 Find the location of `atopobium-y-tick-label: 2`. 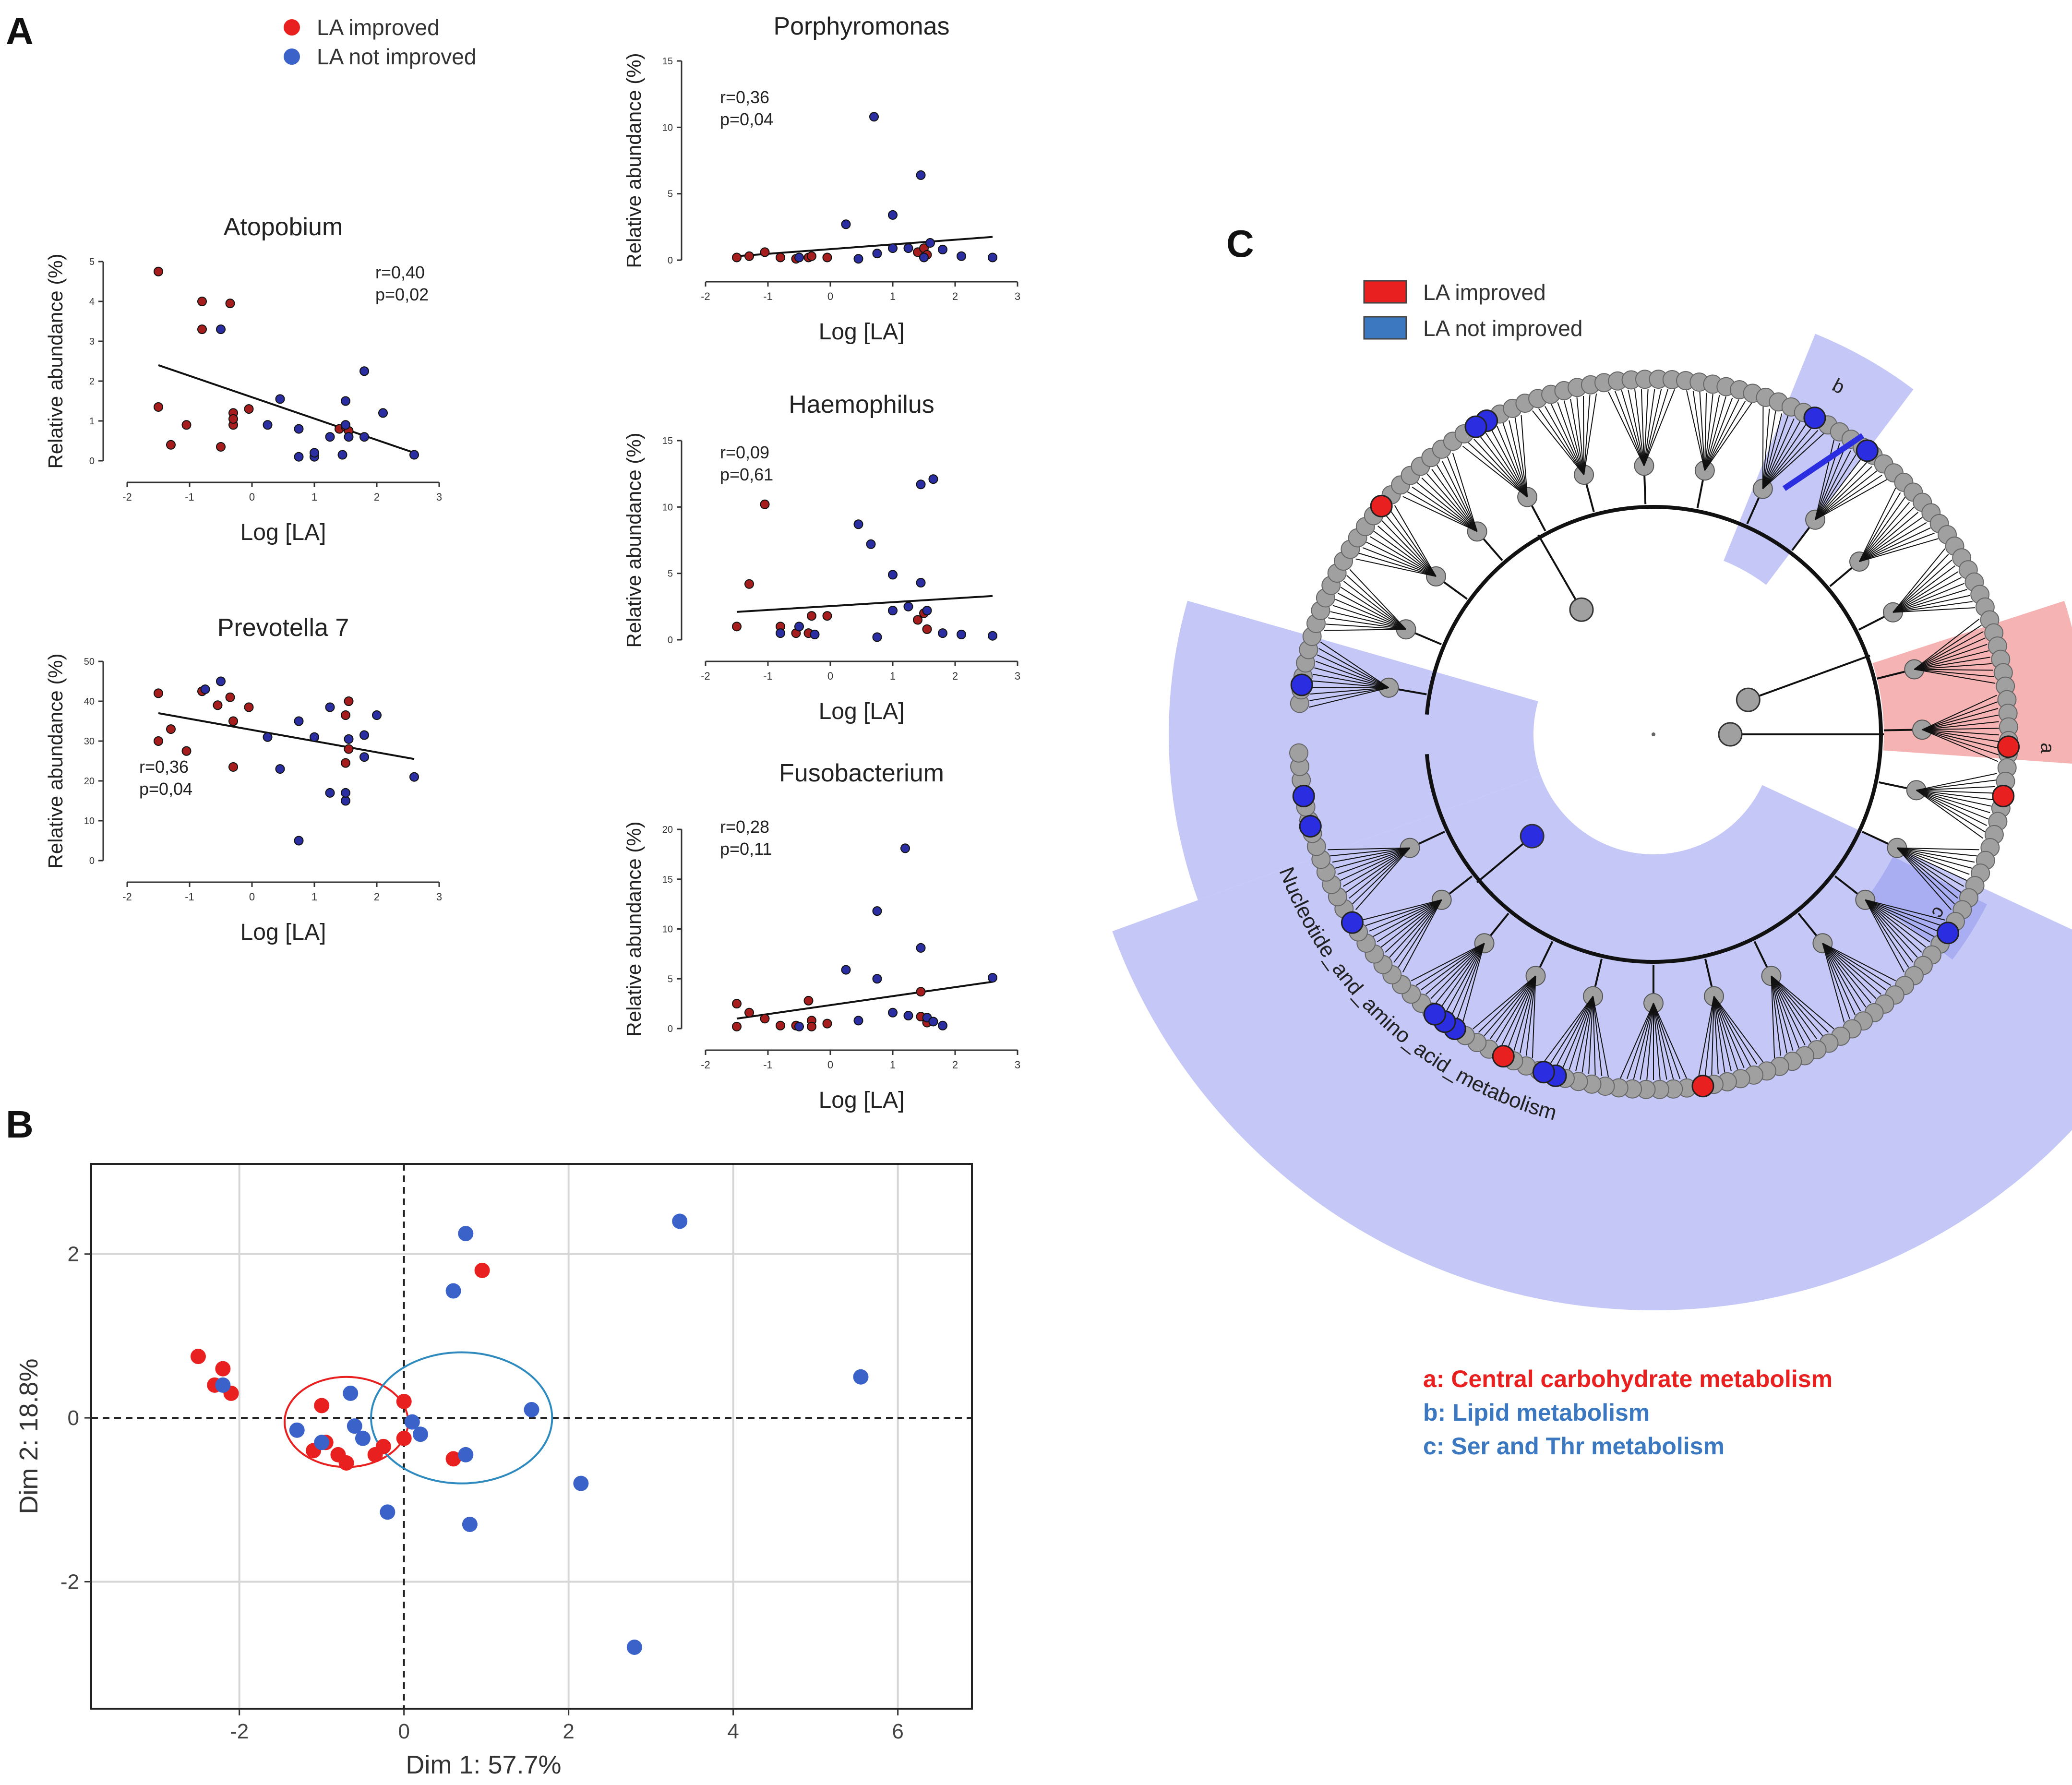

atopobium-y-tick-label: 2 is located at coordinates (92, 381).